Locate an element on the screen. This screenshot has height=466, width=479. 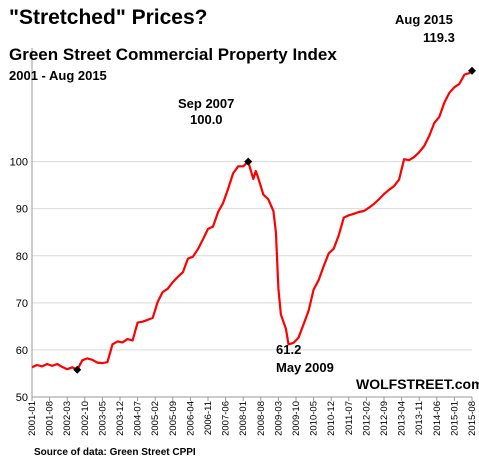
x-tick-label: 2009-03 is located at coordinates (278, 418).